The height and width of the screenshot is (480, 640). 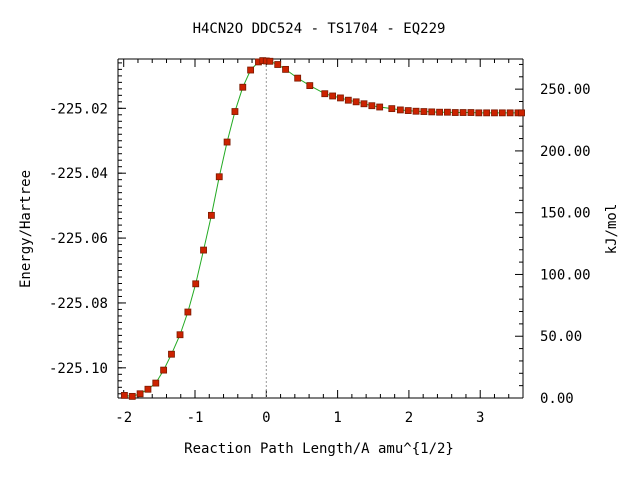 What do you see at coordinates (78, 239) in the screenshot?
I see `y-tick-label: -225.06` at bounding box center [78, 239].